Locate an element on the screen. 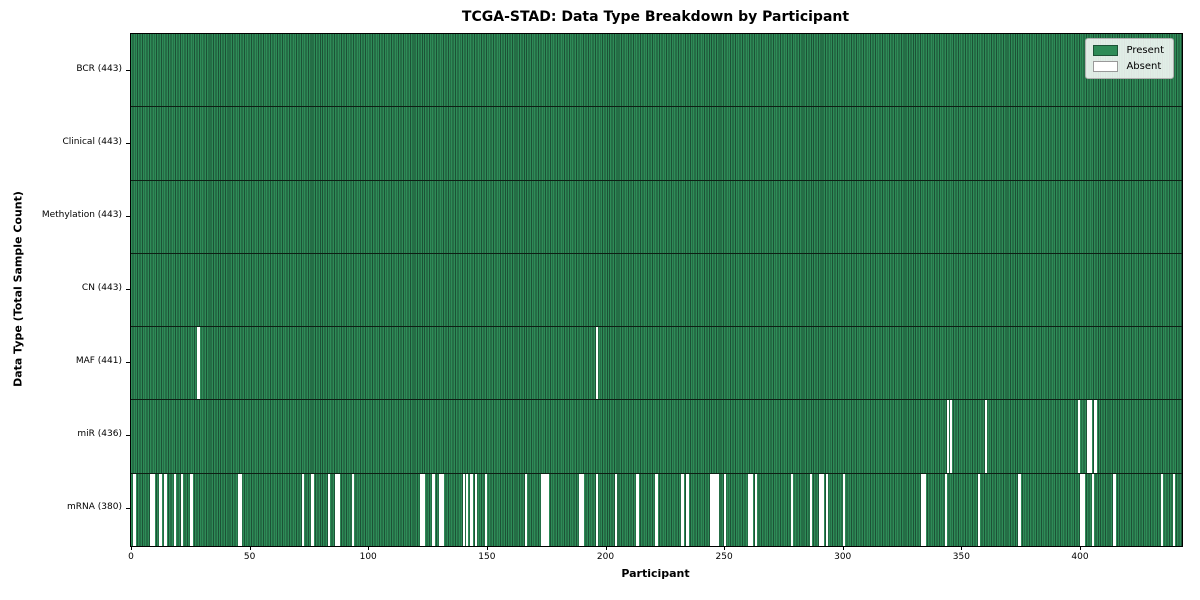  legend-label-present: Present is located at coordinates (1145, 50).